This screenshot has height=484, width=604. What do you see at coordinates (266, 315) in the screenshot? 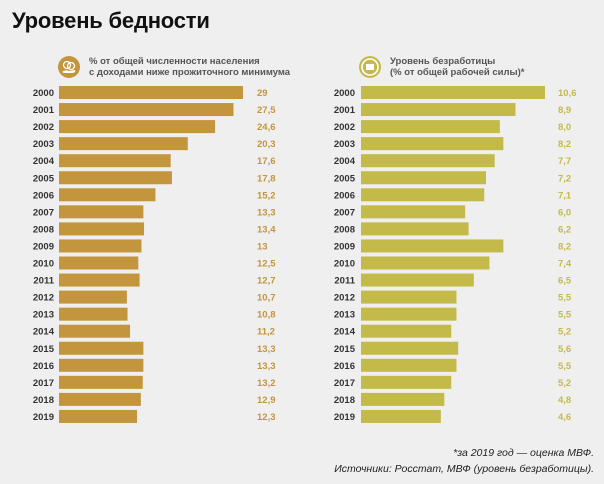
I see `poverty-value-label: 10,8` at bounding box center [266, 315].